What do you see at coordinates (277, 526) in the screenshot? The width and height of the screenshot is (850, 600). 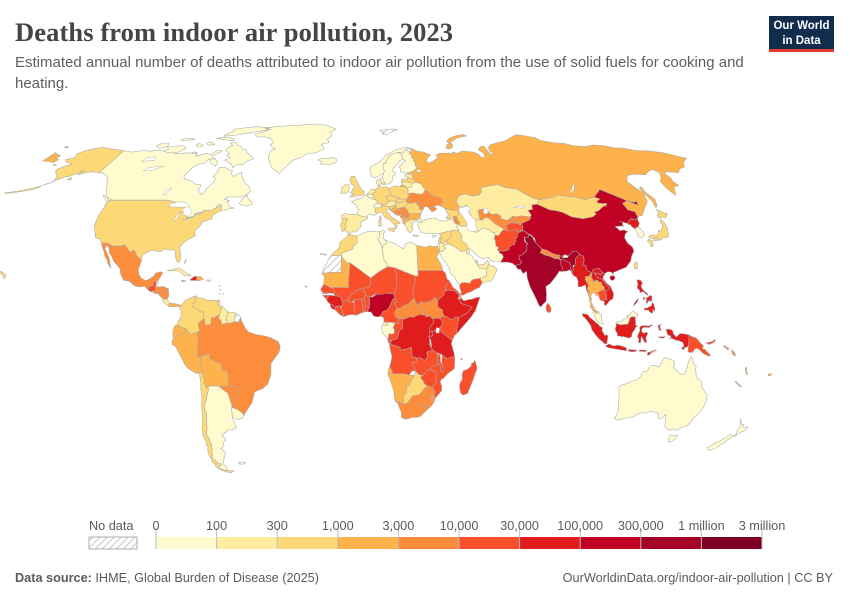 I see `svg-text: 300` at bounding box center [277, 526].